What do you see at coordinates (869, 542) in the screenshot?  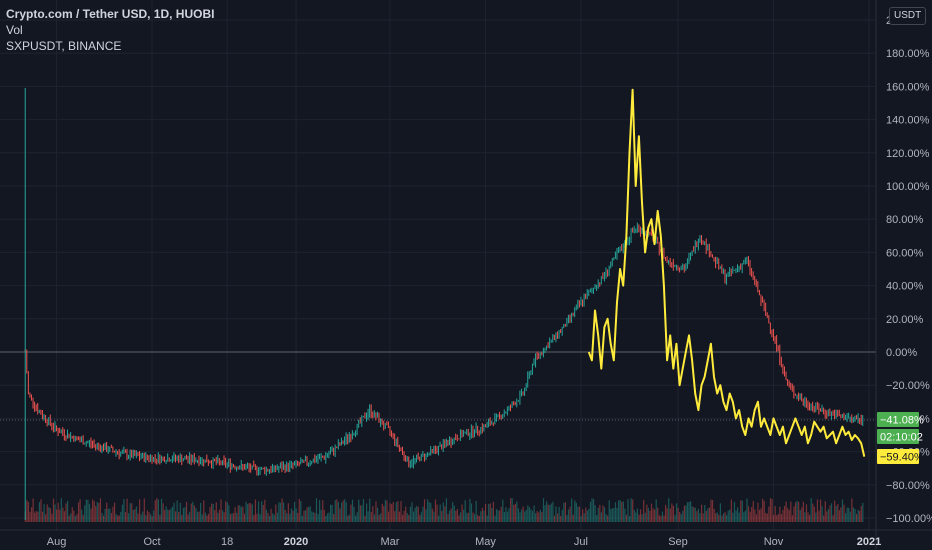 I see `x-tick-label: 2021` at bounding box center [869, 542].